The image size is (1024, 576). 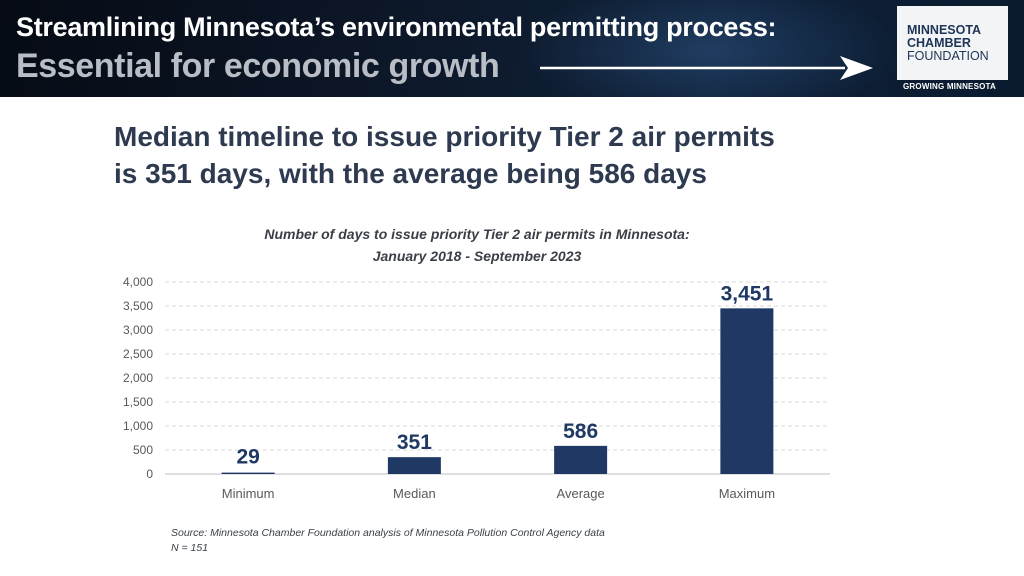 I want to click on y-tick-label: 4,000, so click(x=138, y=282).